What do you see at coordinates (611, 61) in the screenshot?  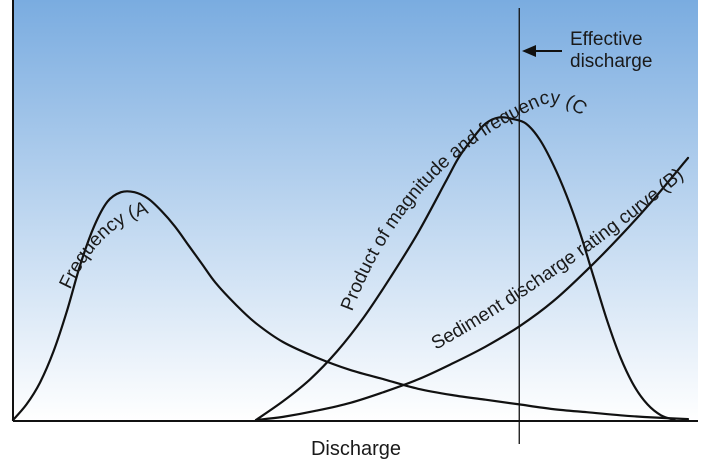 I see `annotation-discharge: discharge` at bounding box center [611, 61].